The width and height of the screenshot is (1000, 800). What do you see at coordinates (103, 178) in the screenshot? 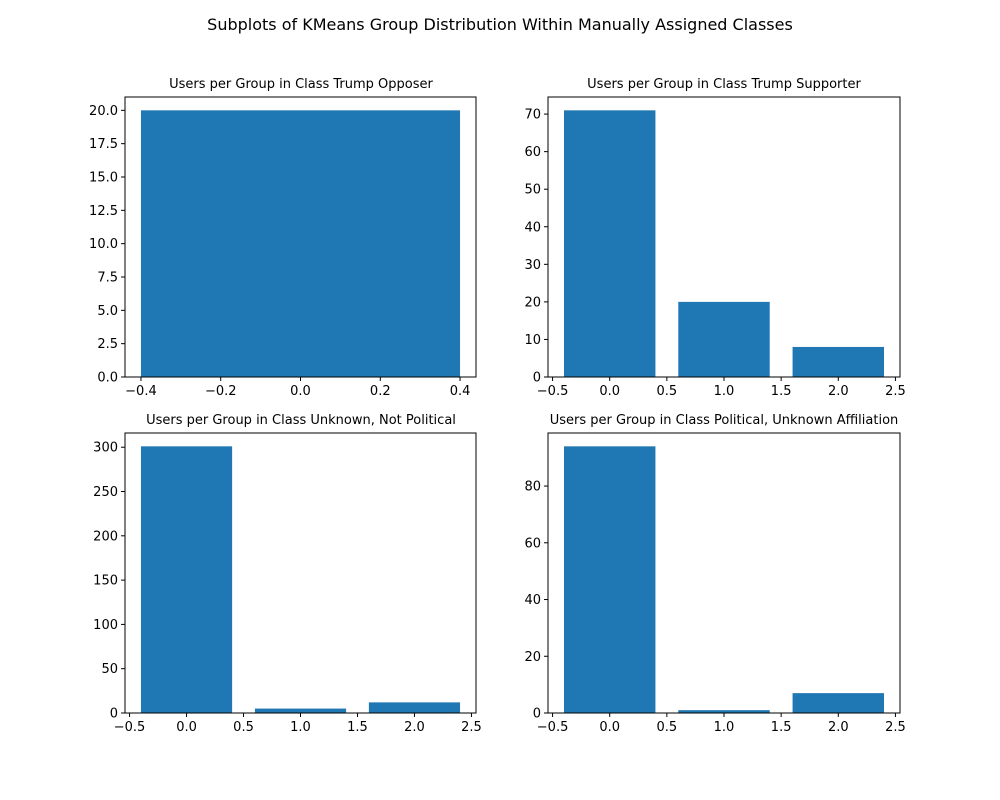
I see `y-tick-label: 15.0` at bounding box center [103, 178].